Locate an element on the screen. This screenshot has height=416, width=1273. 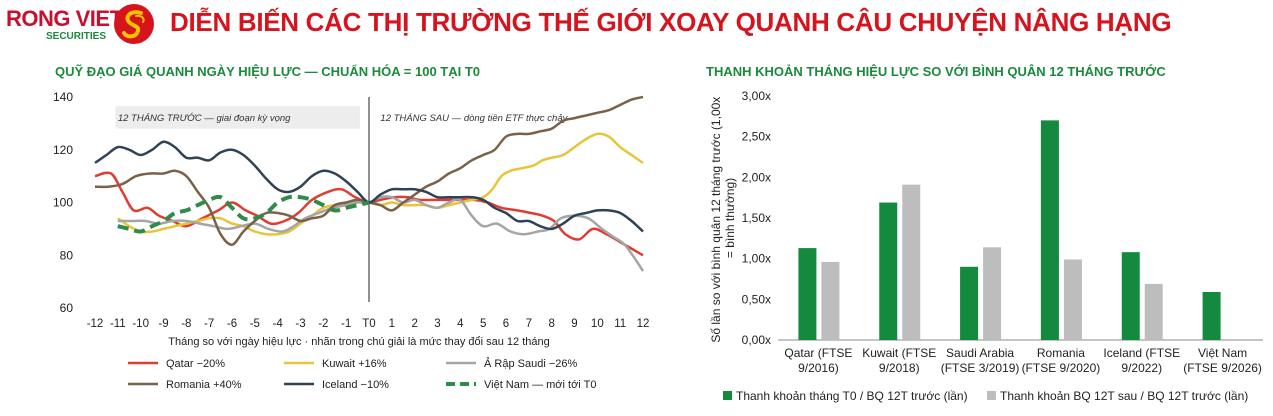
legend-label-qatar: Qatar −20% is located at coordinates (195, 364).